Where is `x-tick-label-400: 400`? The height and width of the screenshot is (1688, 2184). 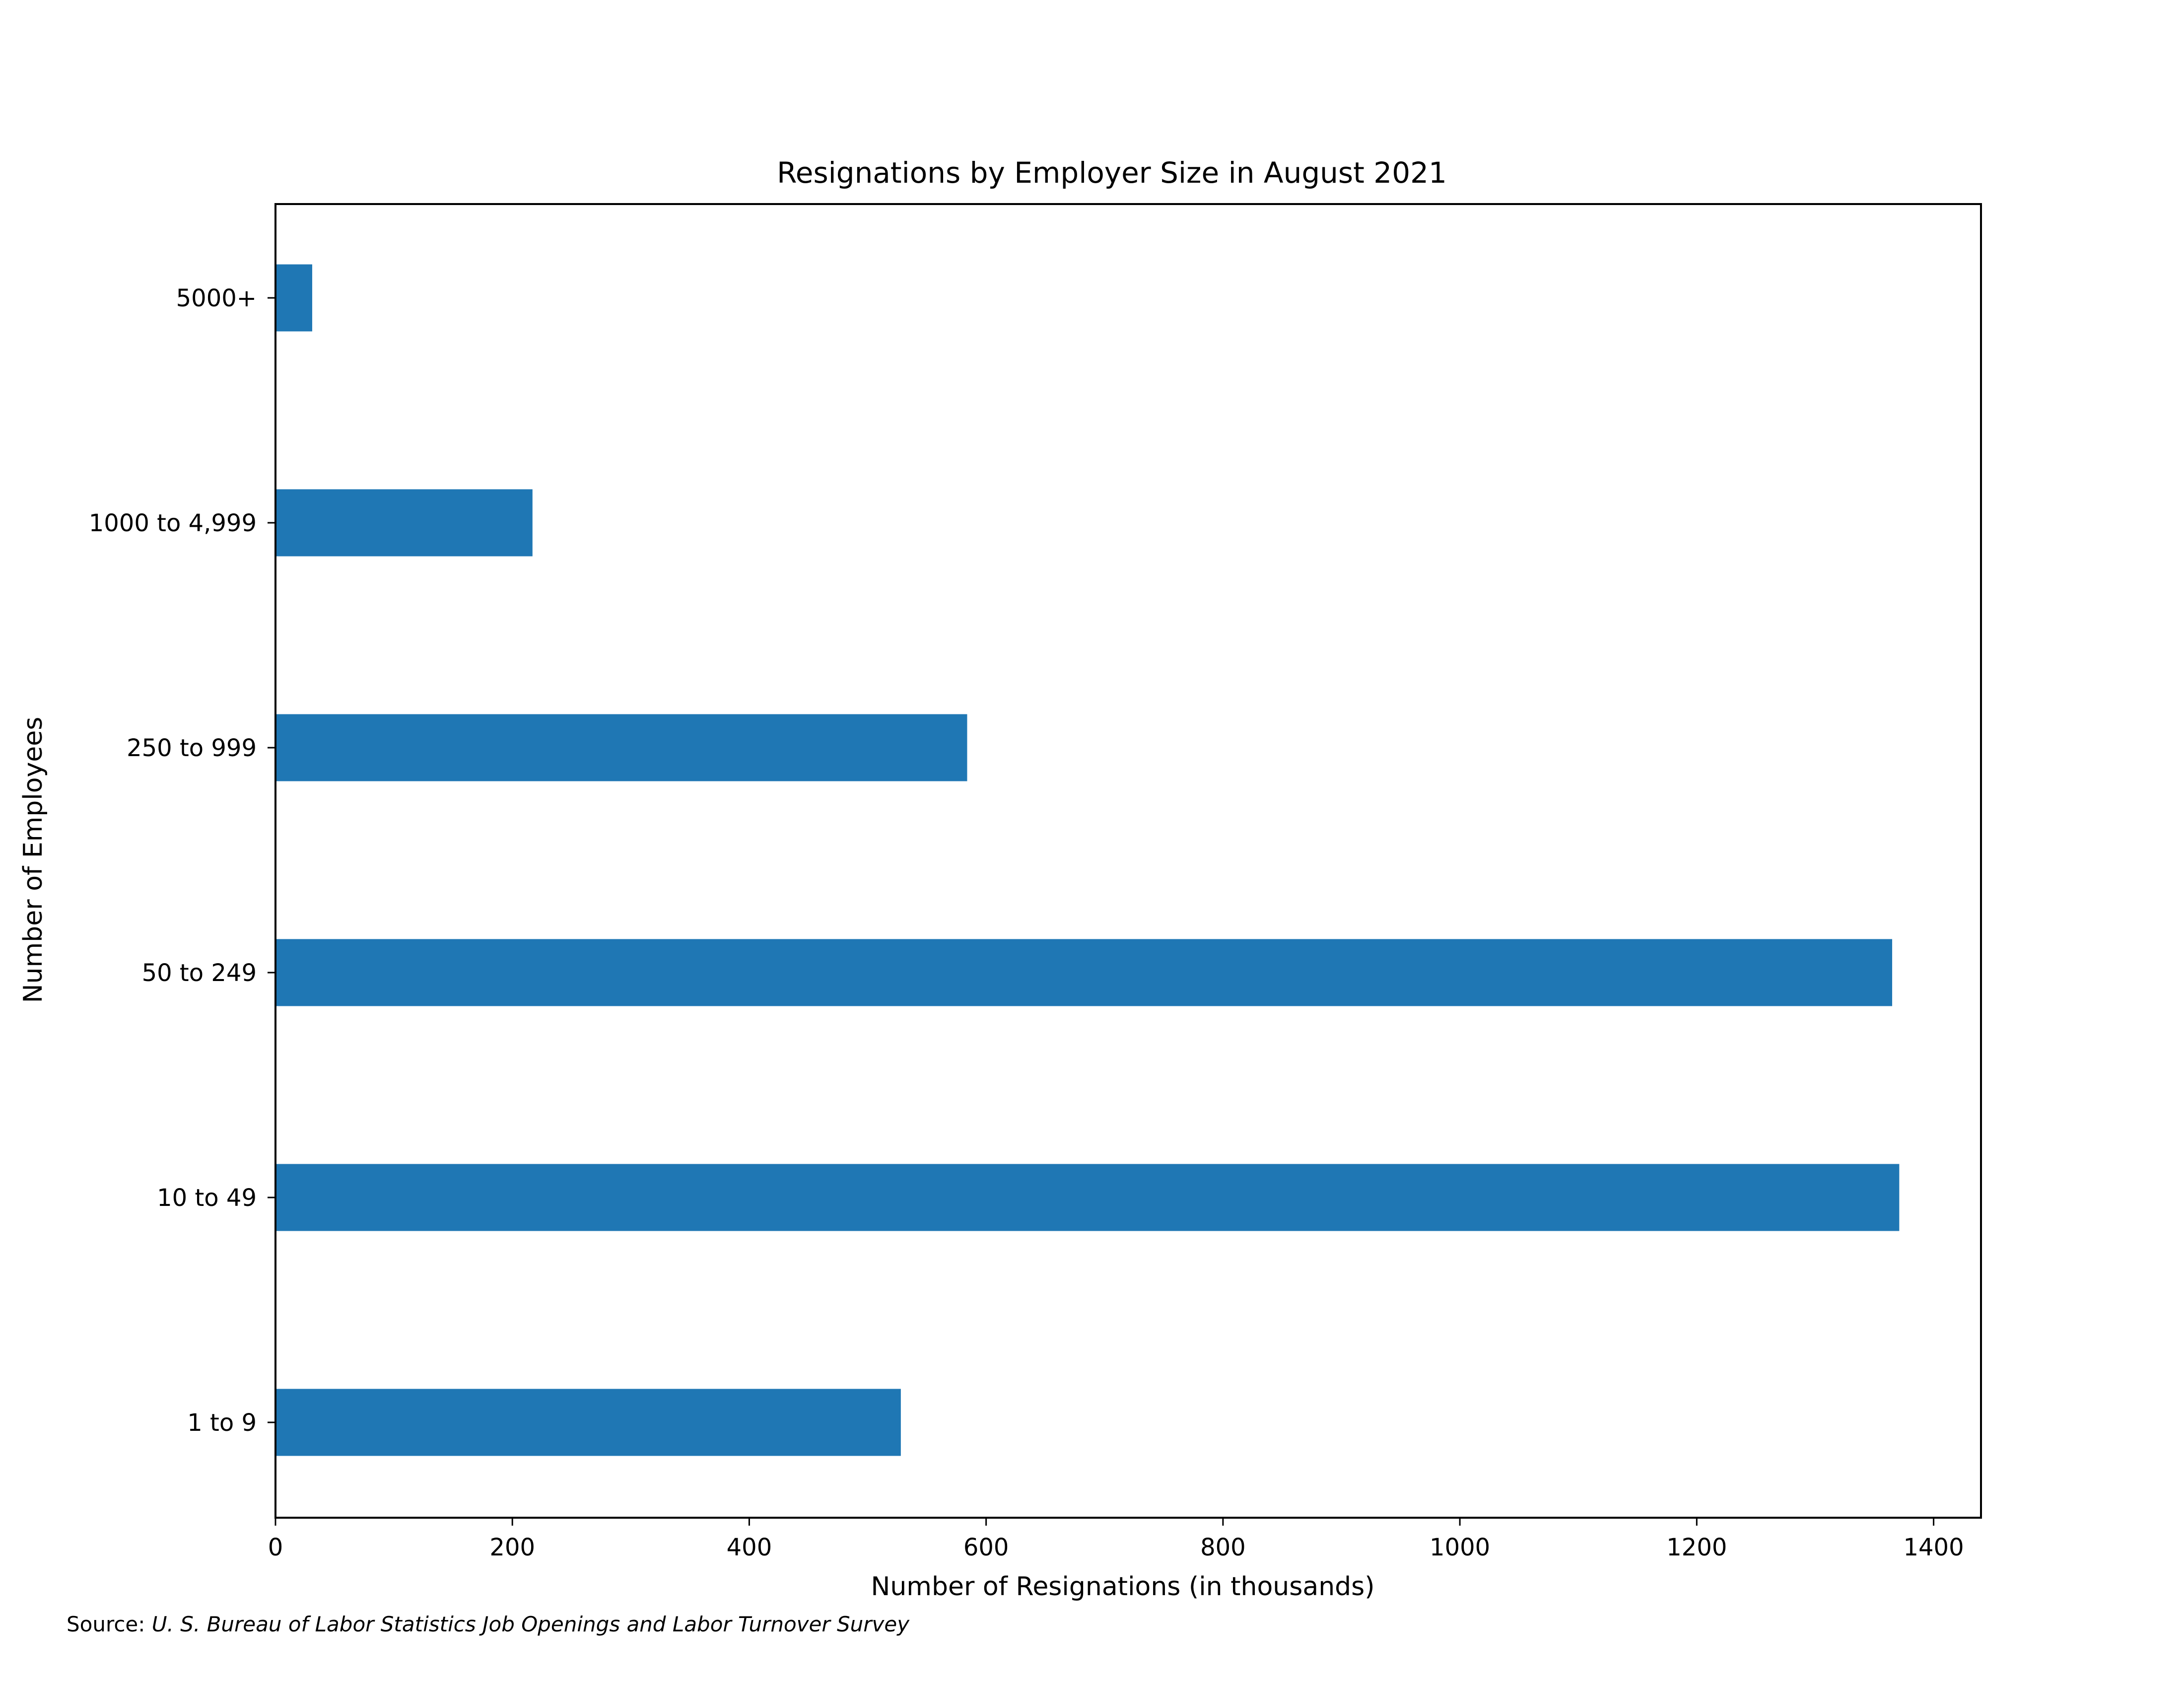
x-tick-label-400: 400 is located at coordinates (749, 1547).